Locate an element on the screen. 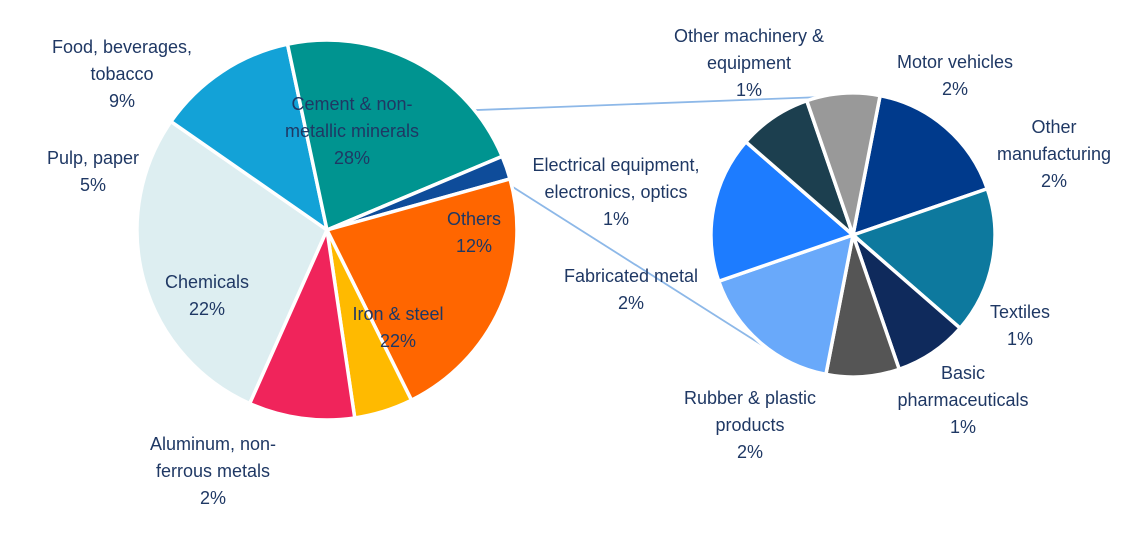 The width and height of the screenshot is (1136, 543). label-line: Other machinery & is located at coordinates (749, 36).